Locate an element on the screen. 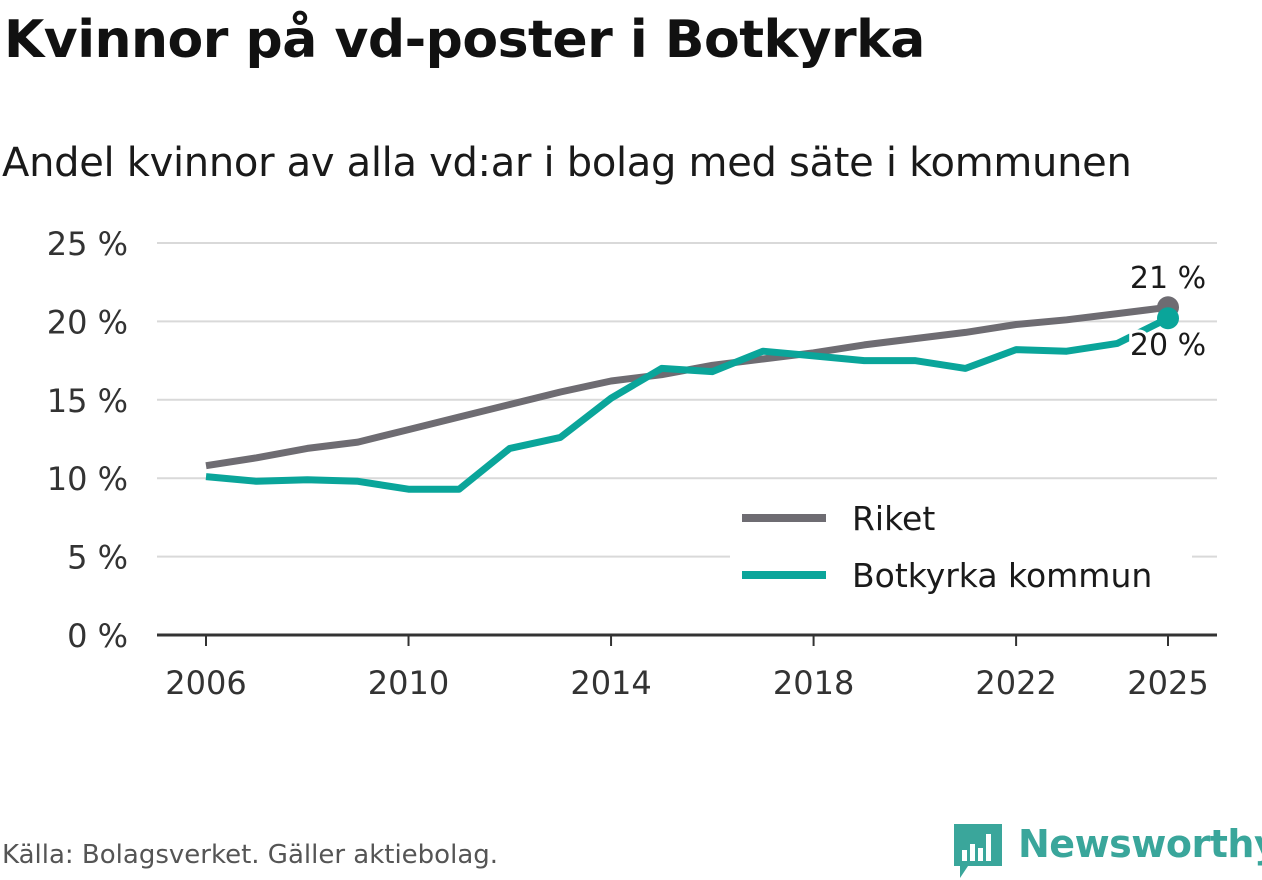  series-line-riket is located at coordinates (687, 386).